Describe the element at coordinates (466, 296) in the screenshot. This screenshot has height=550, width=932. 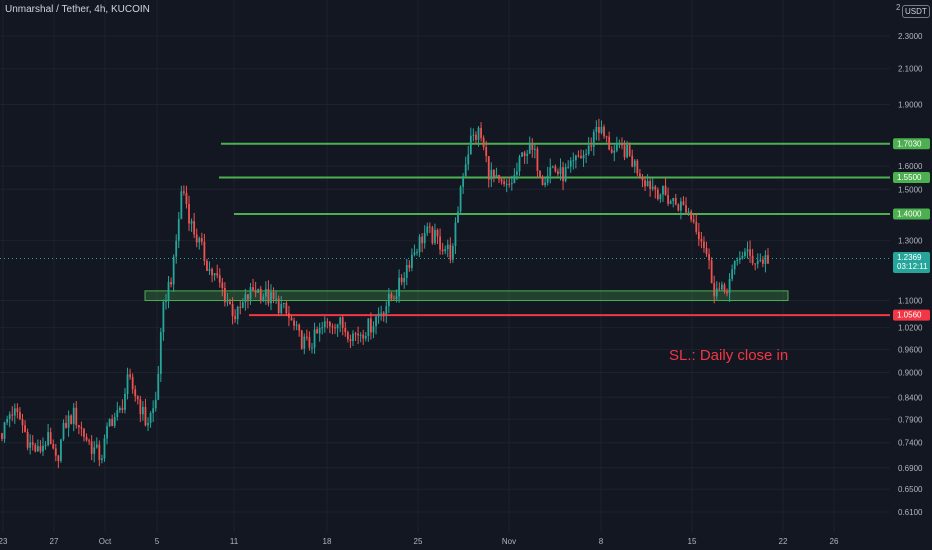
I see `support-zone` at that location.